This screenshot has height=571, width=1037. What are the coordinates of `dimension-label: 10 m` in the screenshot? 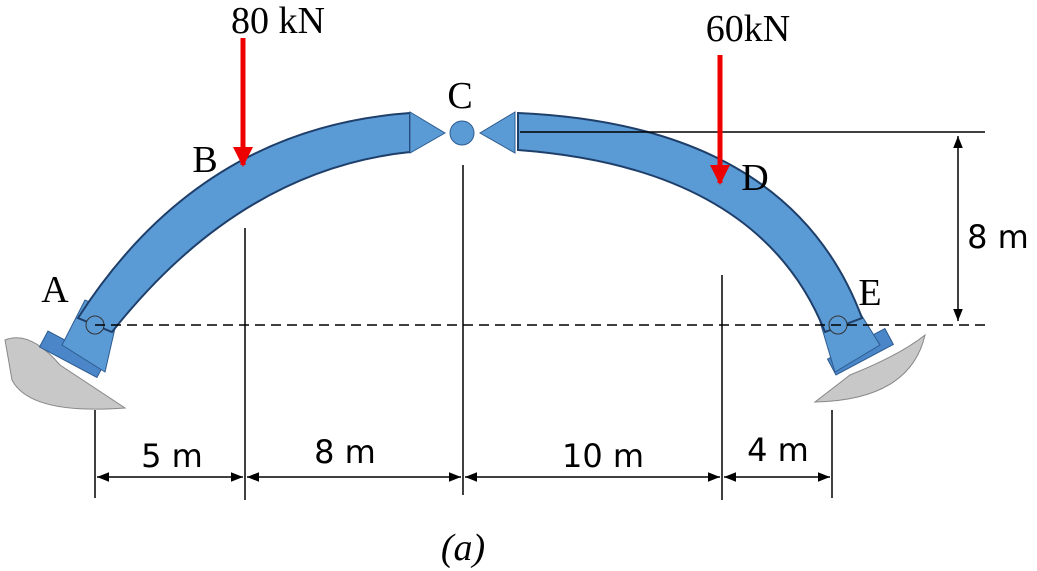 It's located at (603, 456).